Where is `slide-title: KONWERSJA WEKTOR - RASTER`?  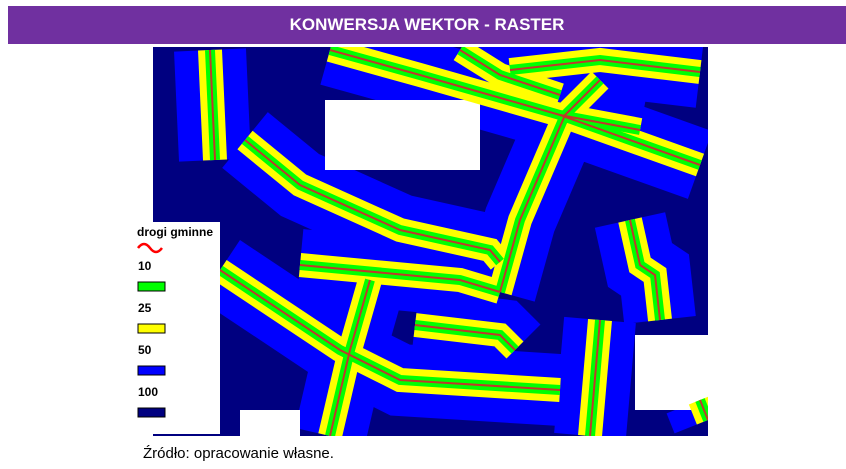 slide-title: KONWERSJA WEKTOR - RASTER is located at coordinates (427, 25).